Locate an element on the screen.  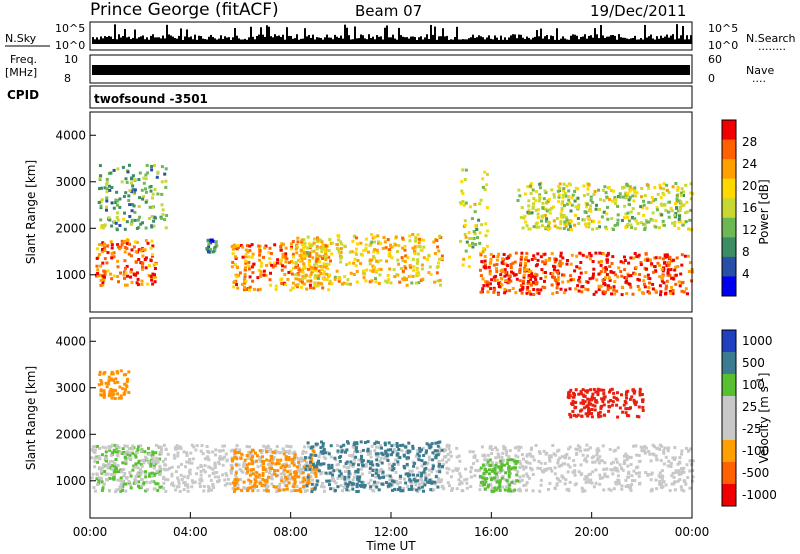
power-ylabel: Slant Range [km] is located at coordinates (31, 212).